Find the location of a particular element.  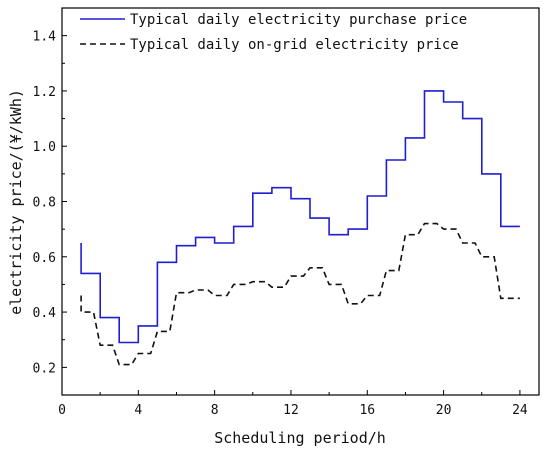

x-tick-label-24: 24 is located at coordinates (520, 410).